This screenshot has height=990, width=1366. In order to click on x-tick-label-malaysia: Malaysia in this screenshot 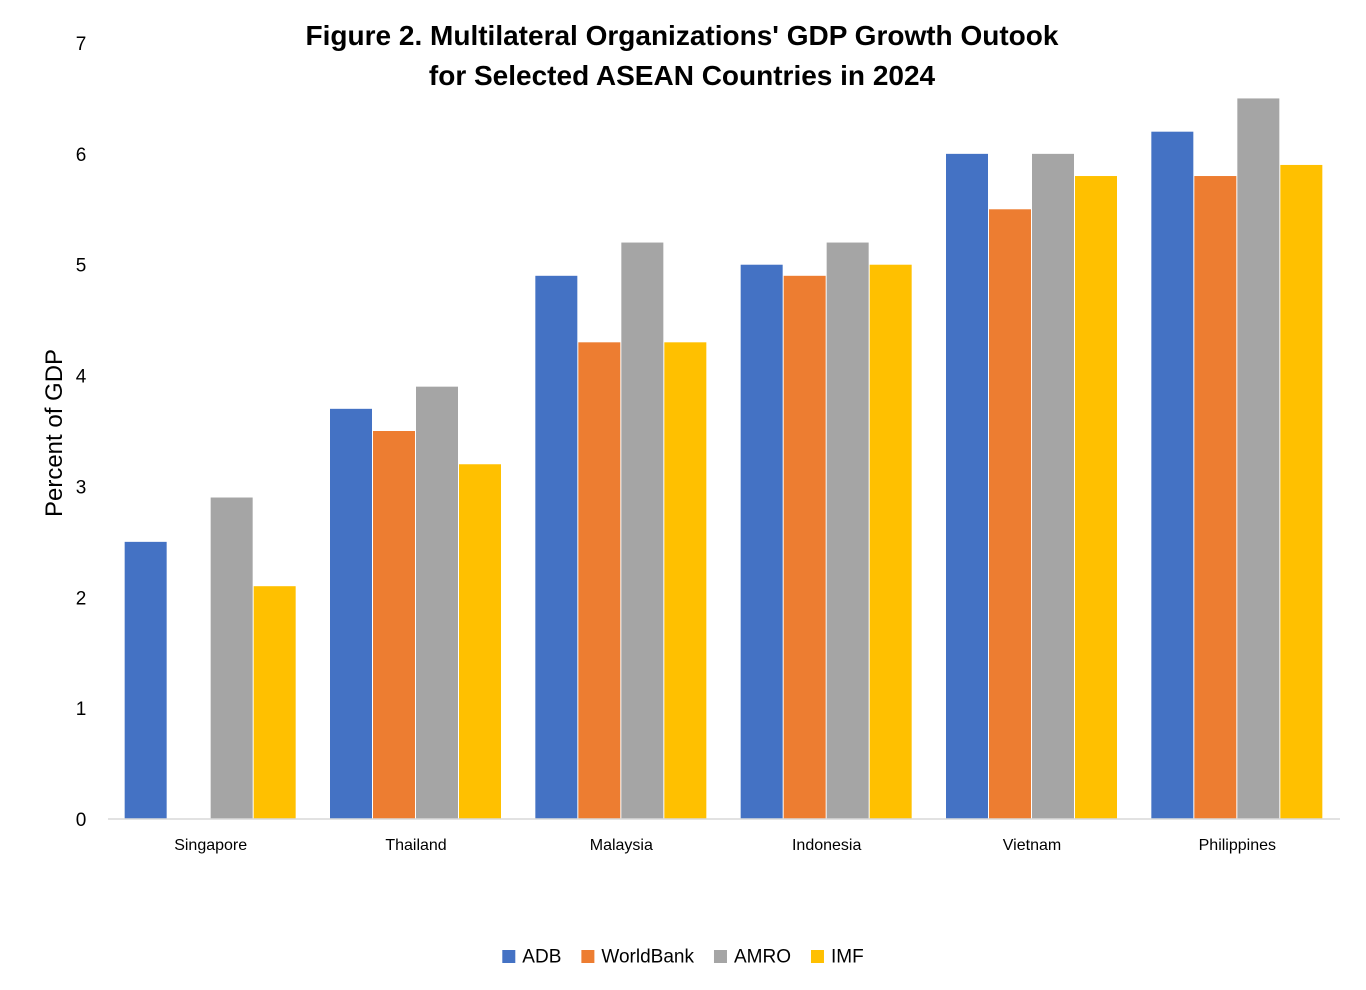, I will do `click(621, 845)`.